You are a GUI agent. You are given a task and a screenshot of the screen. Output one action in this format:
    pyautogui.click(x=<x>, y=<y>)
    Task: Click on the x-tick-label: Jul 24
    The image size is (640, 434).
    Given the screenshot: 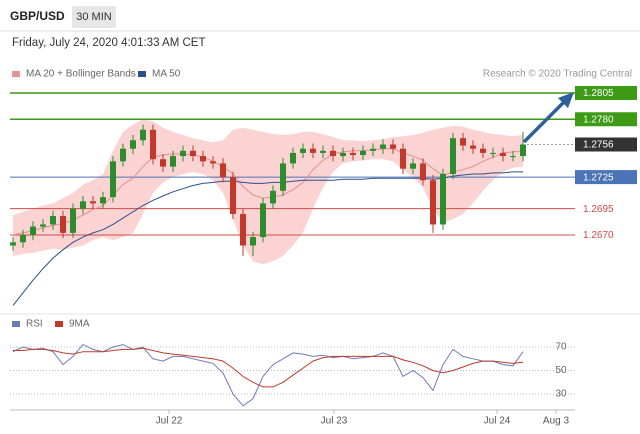 What is the action you would take?
    pyautogui.click(x=497, y=421)
    